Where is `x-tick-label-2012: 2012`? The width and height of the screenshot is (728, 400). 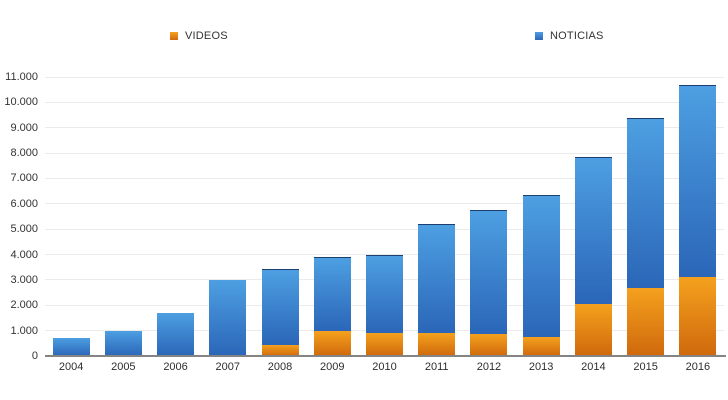 x-tick-label-2012: 2012 is located at coordinates (489, 367).